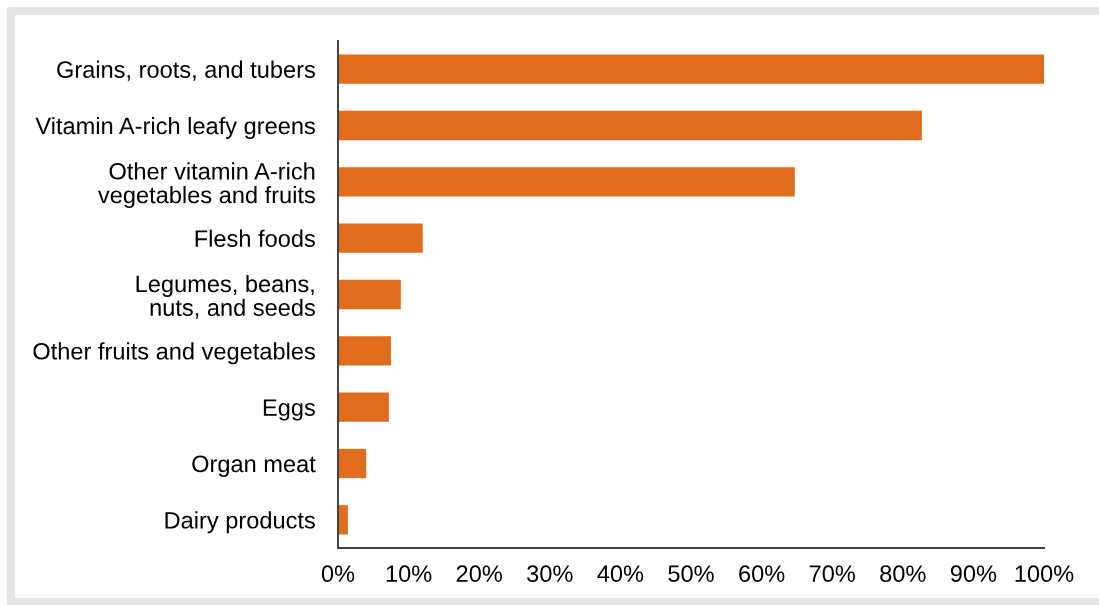 The height and width of the screenshot is (605, 1099). Describe the element at coordinates (225, 296) in the screenshot. I see `y-tick-label: Legumes, beans, nuts, and seeds` at that location.